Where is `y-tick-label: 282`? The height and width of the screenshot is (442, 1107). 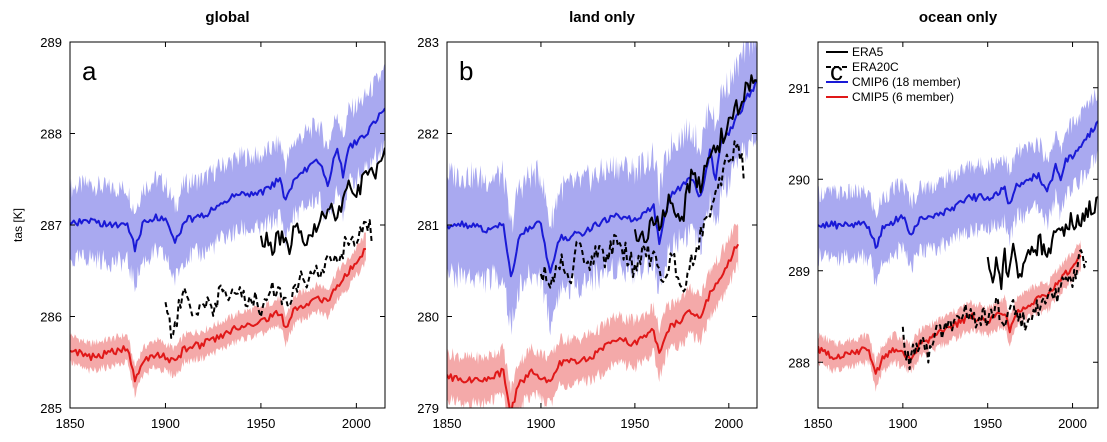 y-tick-label: 282 is located at coordinates (428, 134).